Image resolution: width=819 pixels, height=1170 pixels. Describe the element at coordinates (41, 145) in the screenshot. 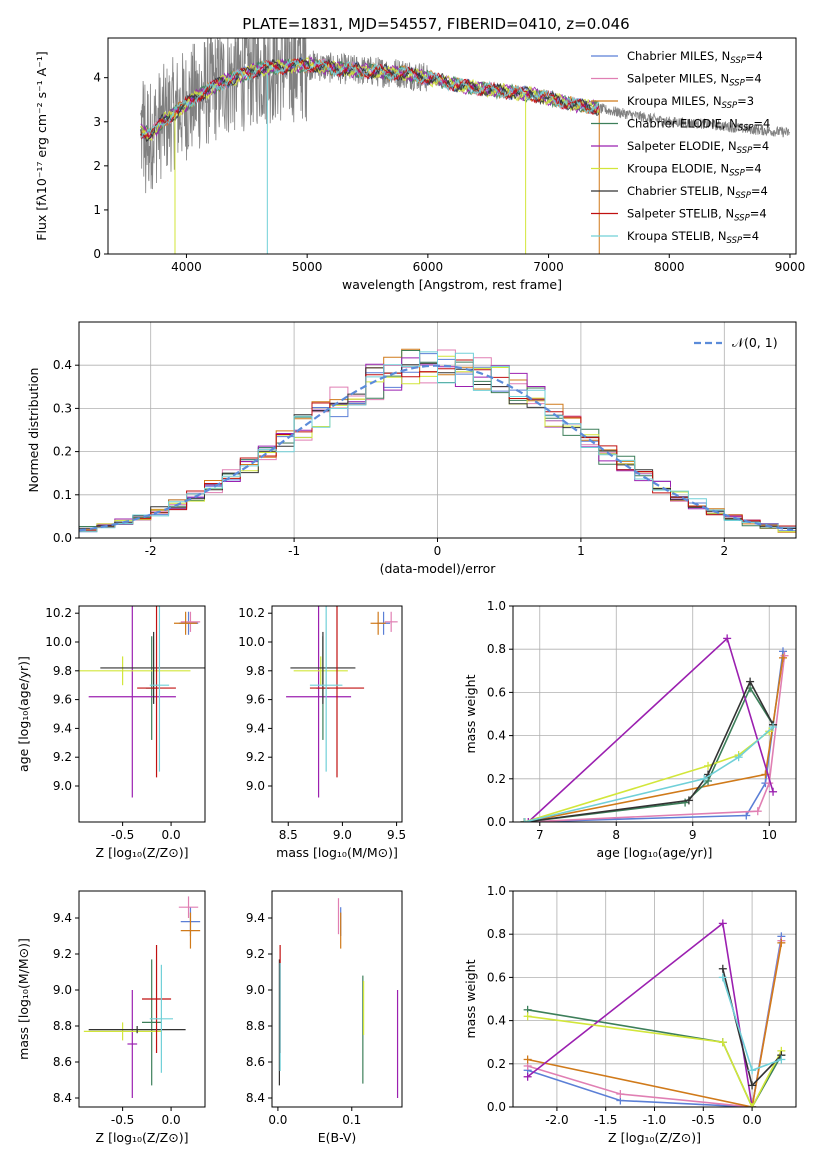

I see `y-axis-label: Flux [fλ10⁻¹⁷ erg cm⁻² s⁻¹ A⁻¹]` at that location.